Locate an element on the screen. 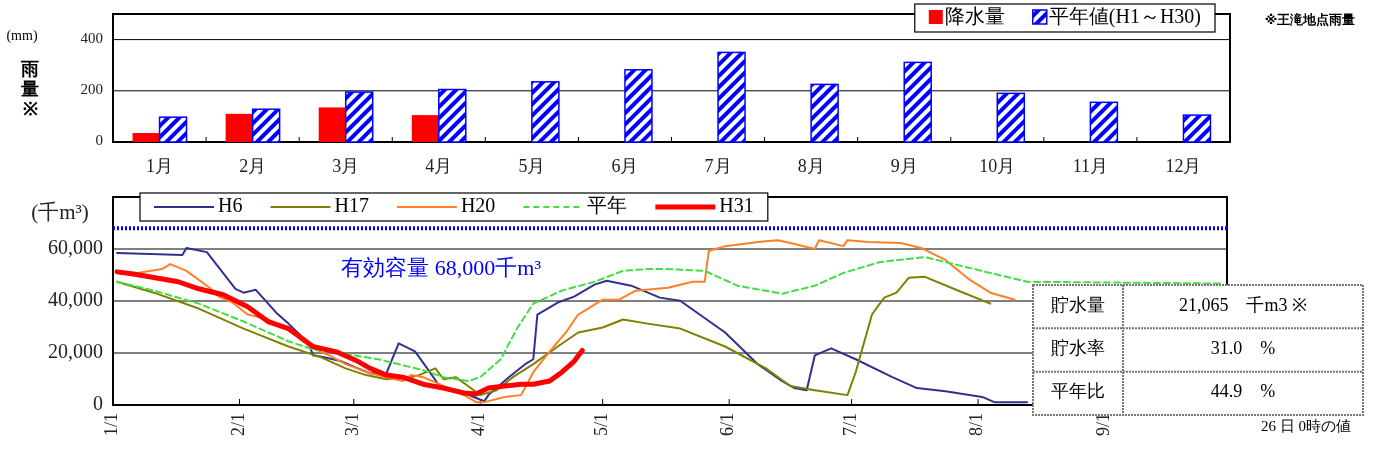 This screenshot has height=459, width=1383. legend-label: 降水量 is located at coordinates (974, 15).